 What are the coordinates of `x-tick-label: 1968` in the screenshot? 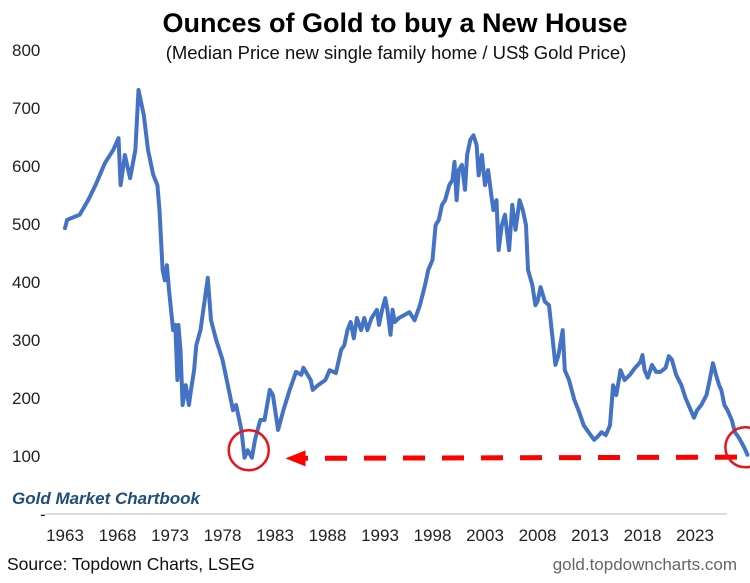 It's located at (118, 535).